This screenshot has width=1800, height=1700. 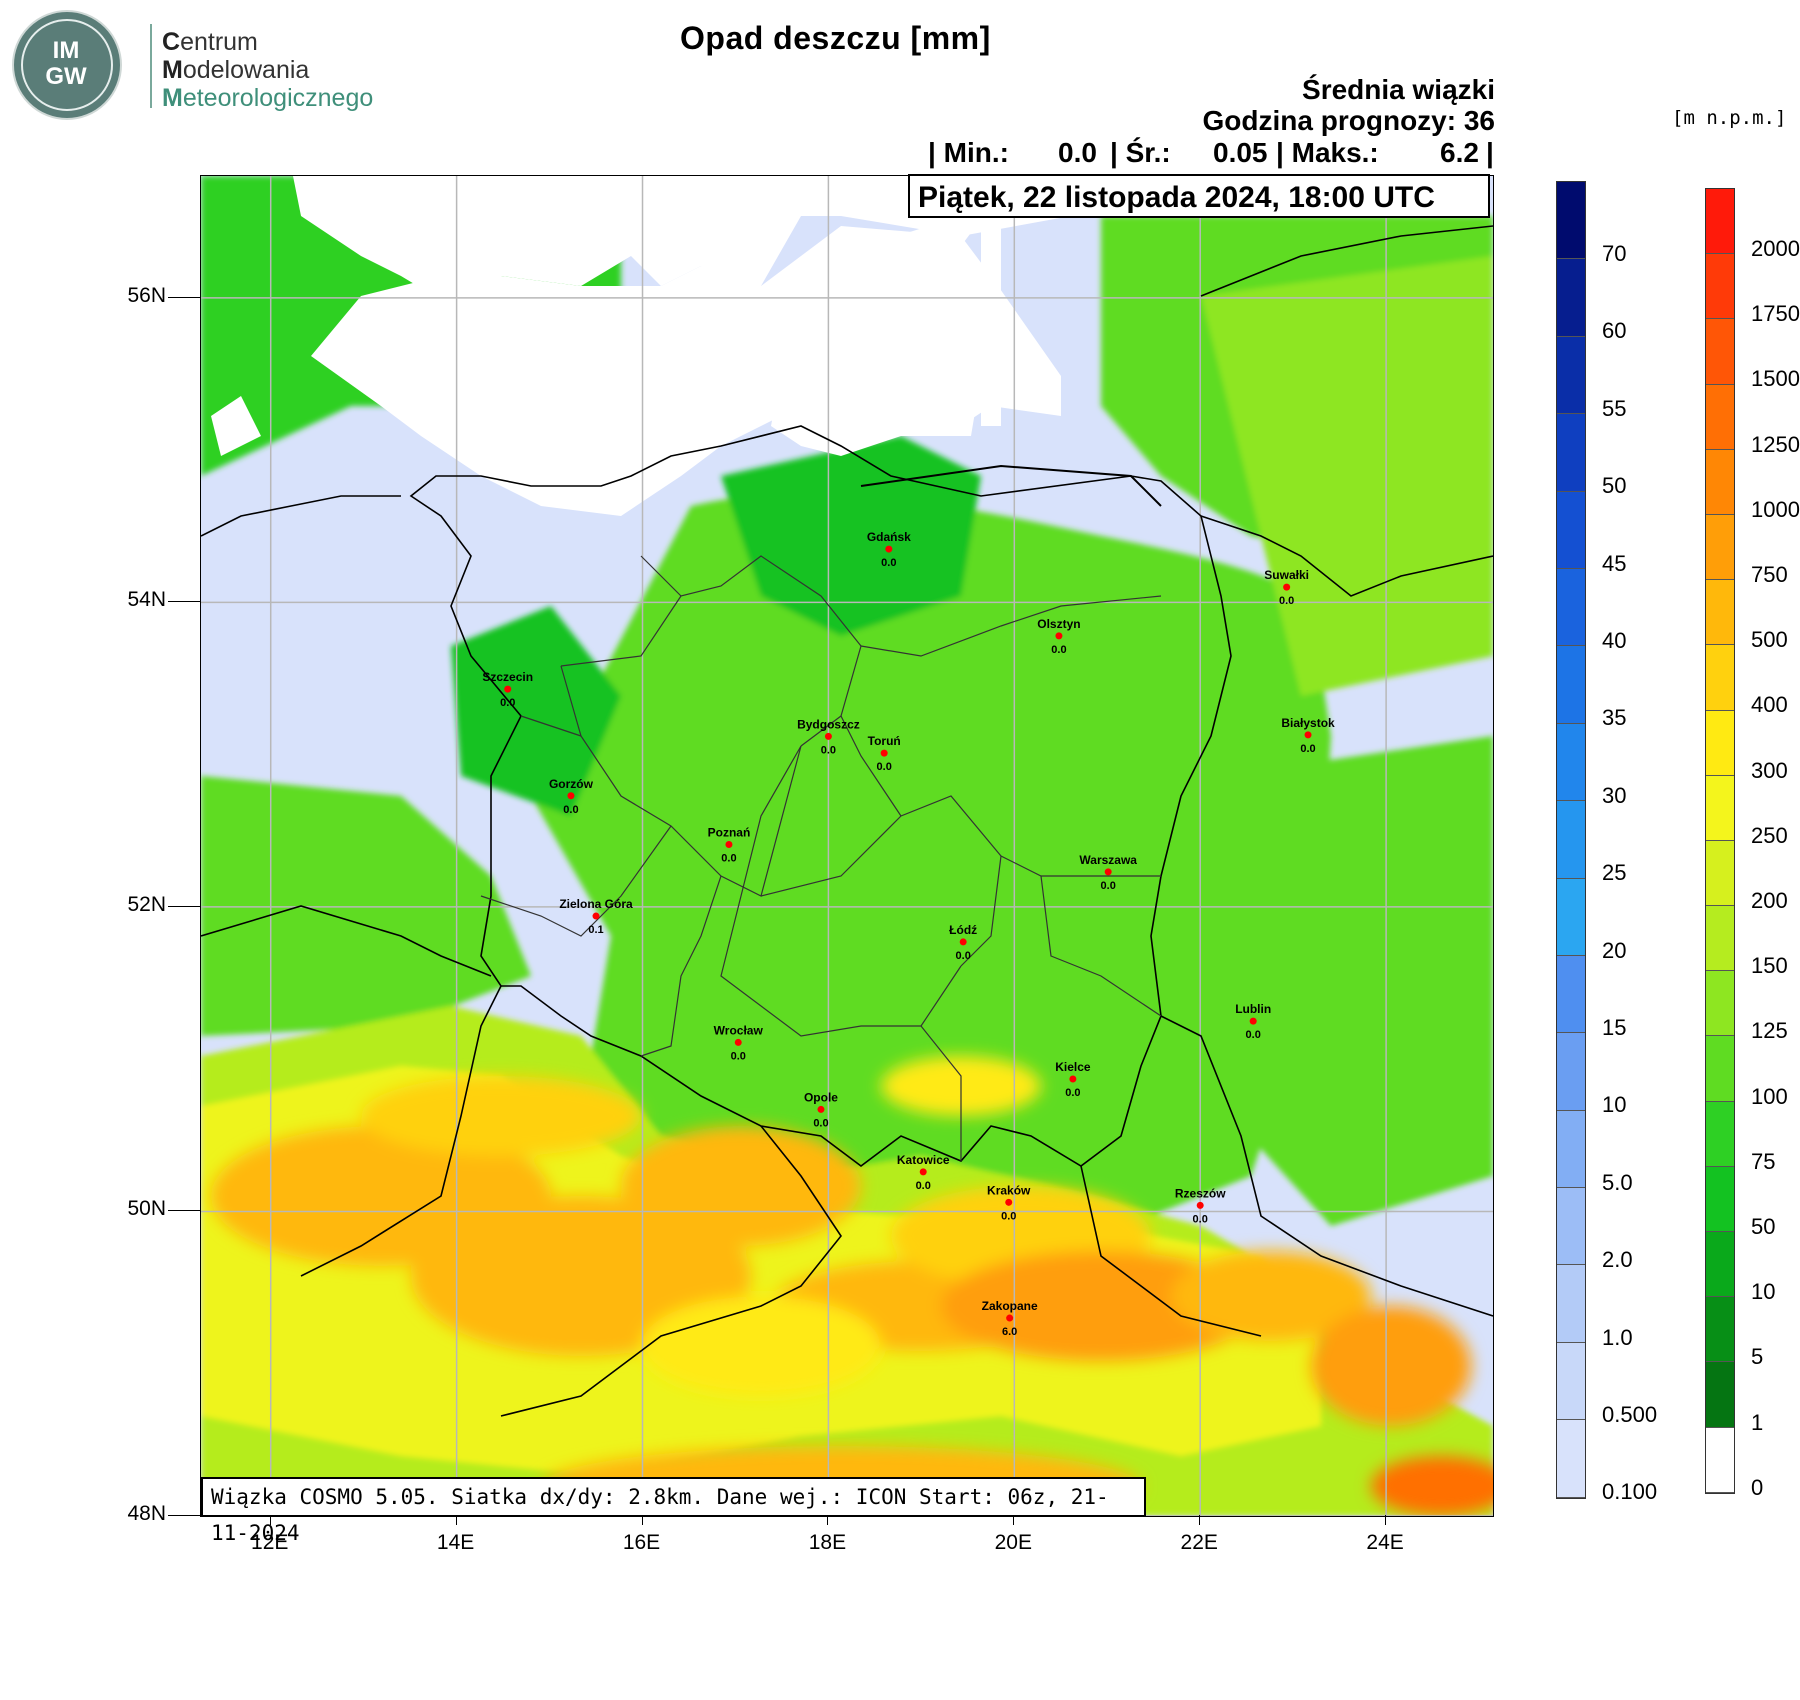 I want to click on city-name: Poznań, so click(x=729, y=832).